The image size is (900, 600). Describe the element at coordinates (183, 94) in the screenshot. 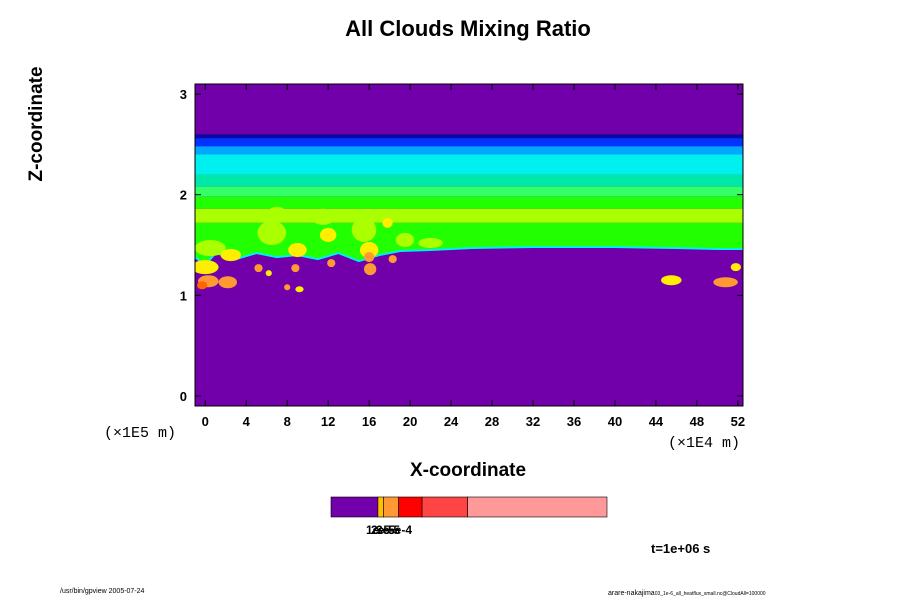

I see `y-tick-label-3: 3` at that location.